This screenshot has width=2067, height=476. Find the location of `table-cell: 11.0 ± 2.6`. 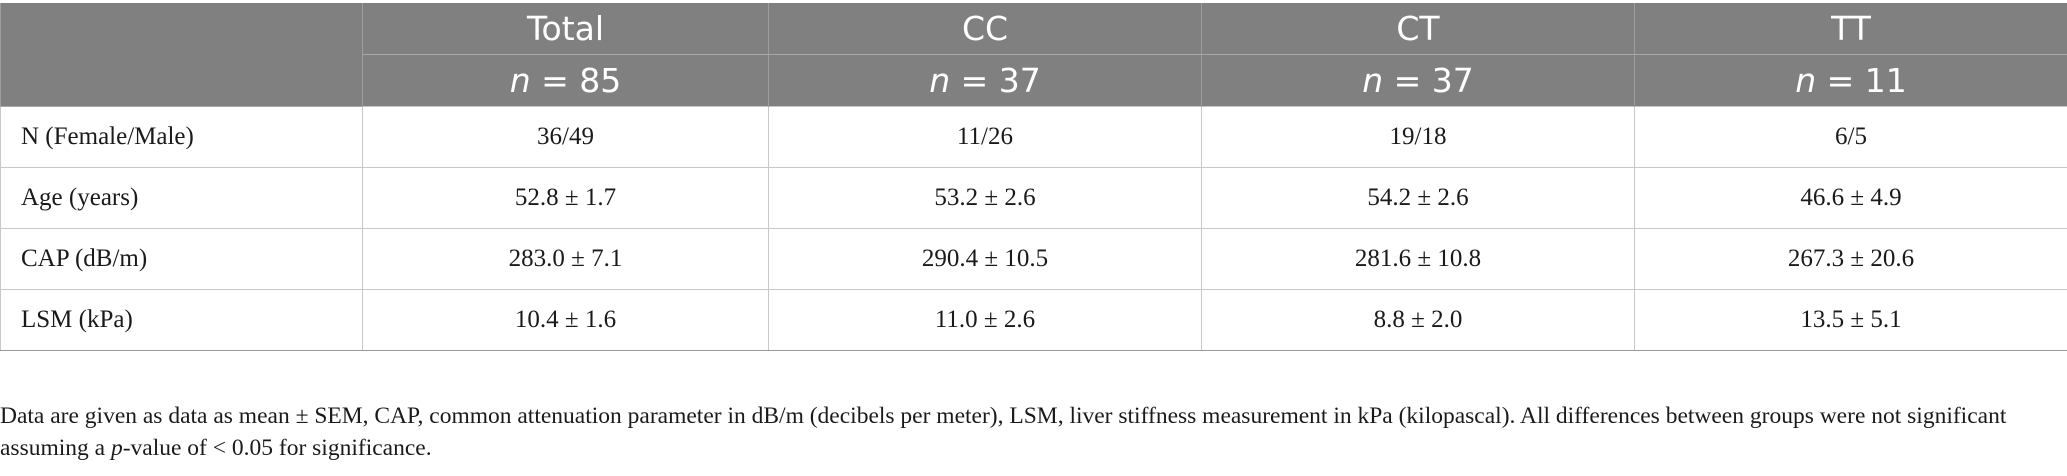

table-cell: 11.0 ± 2.6 is located at coordinates (985, 320).